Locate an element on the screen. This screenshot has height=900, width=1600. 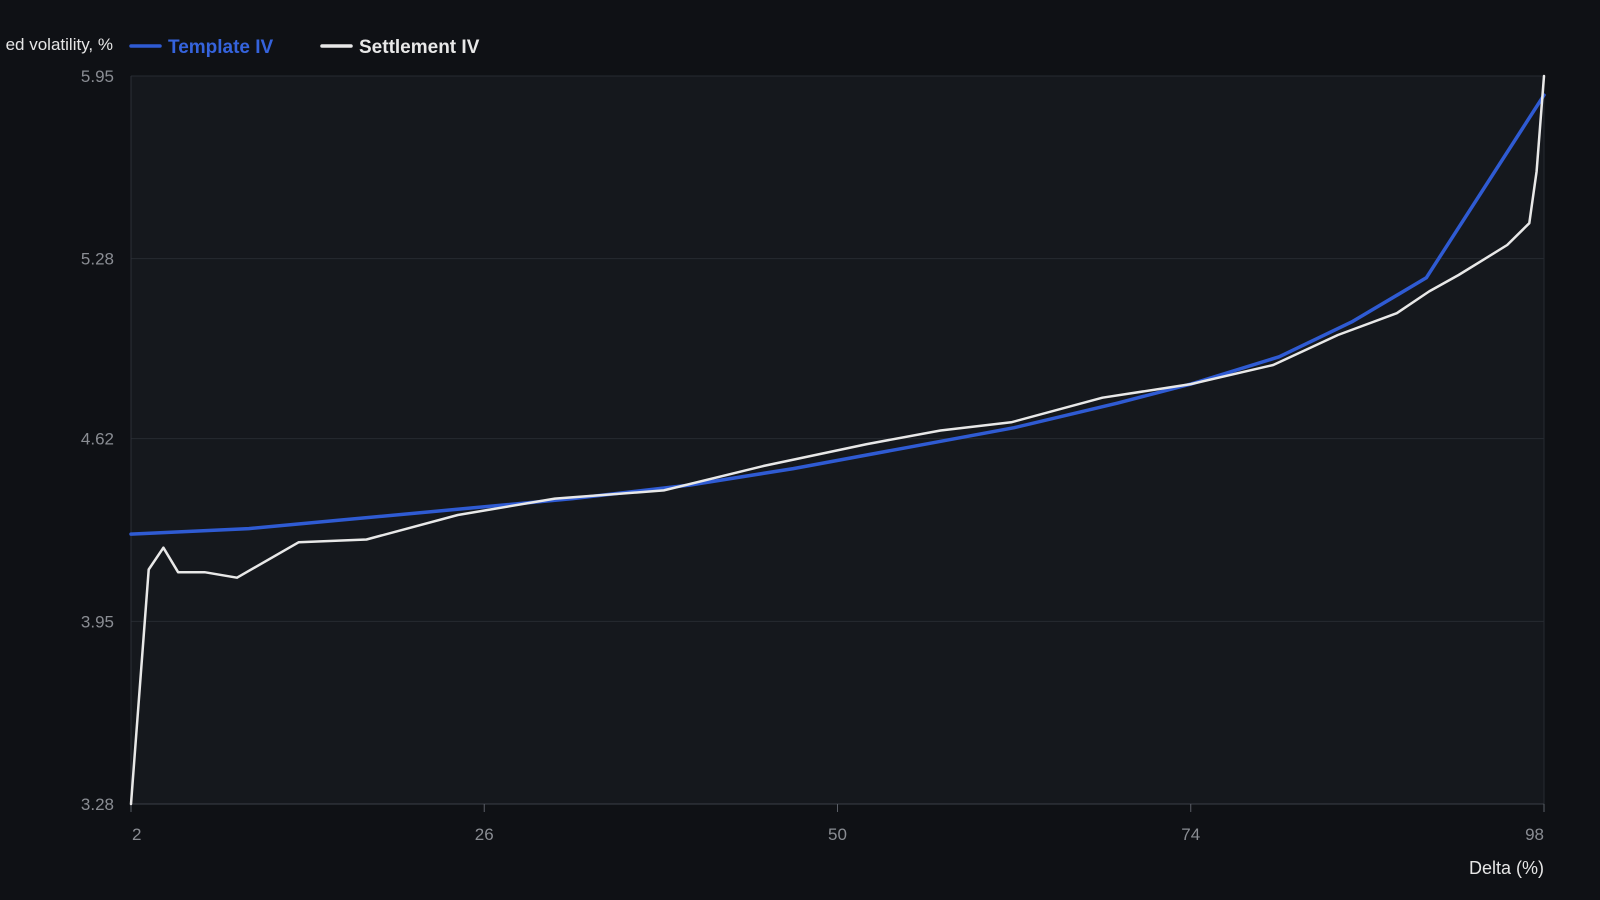
y-tick-label: 4.62 is located at coordinates (97, 439).